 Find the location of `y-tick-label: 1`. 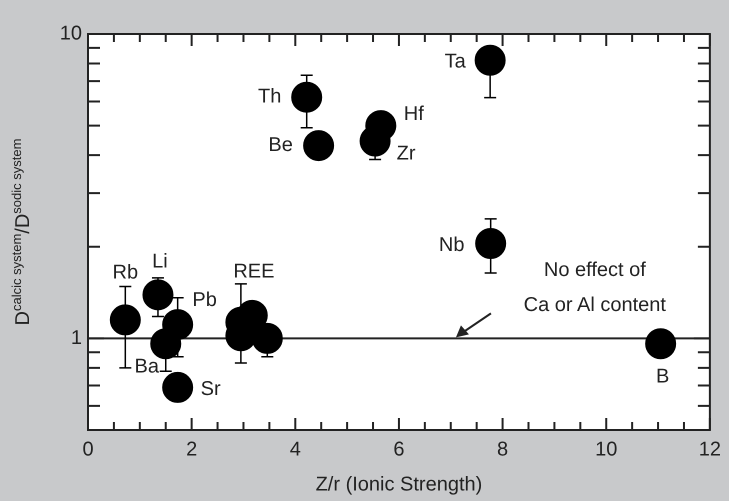

y-tick-label: 1 is located at coordinates (76, 337).